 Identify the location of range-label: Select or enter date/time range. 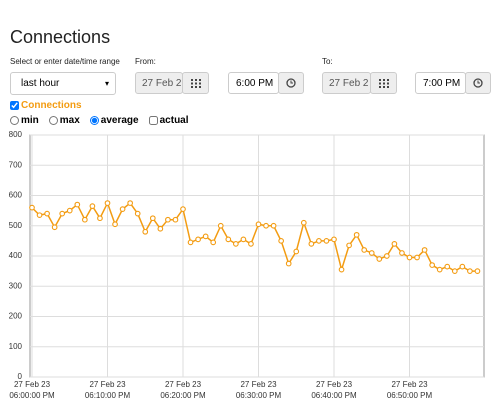
(65, 61).